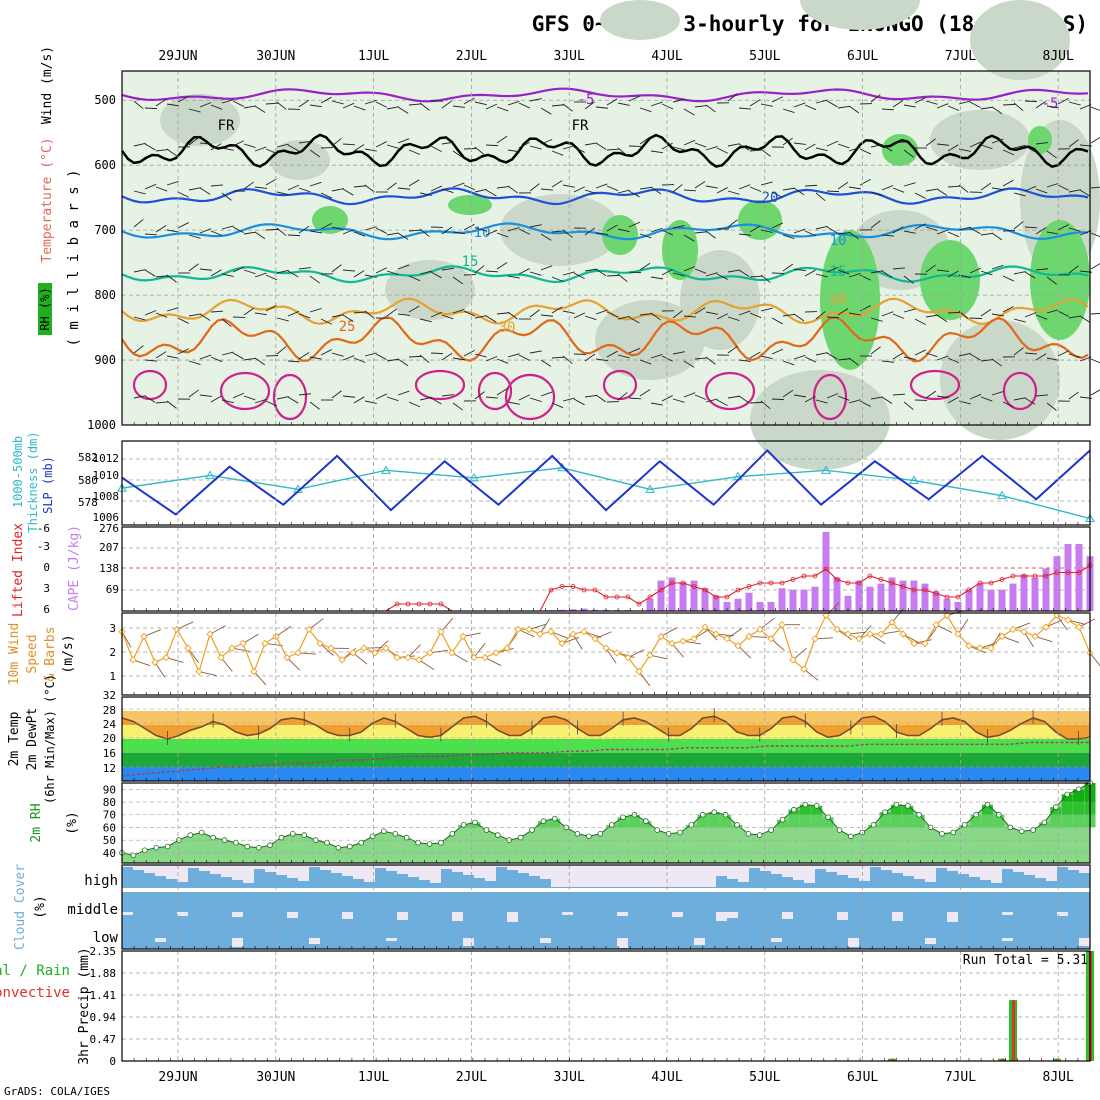 Image resolution: width=1100 pixels, height=1100 pixels. What do you see at coordinates (586, 100) in the screenshot?
I see `contour-label: -5` at bounding box center [586, 100].